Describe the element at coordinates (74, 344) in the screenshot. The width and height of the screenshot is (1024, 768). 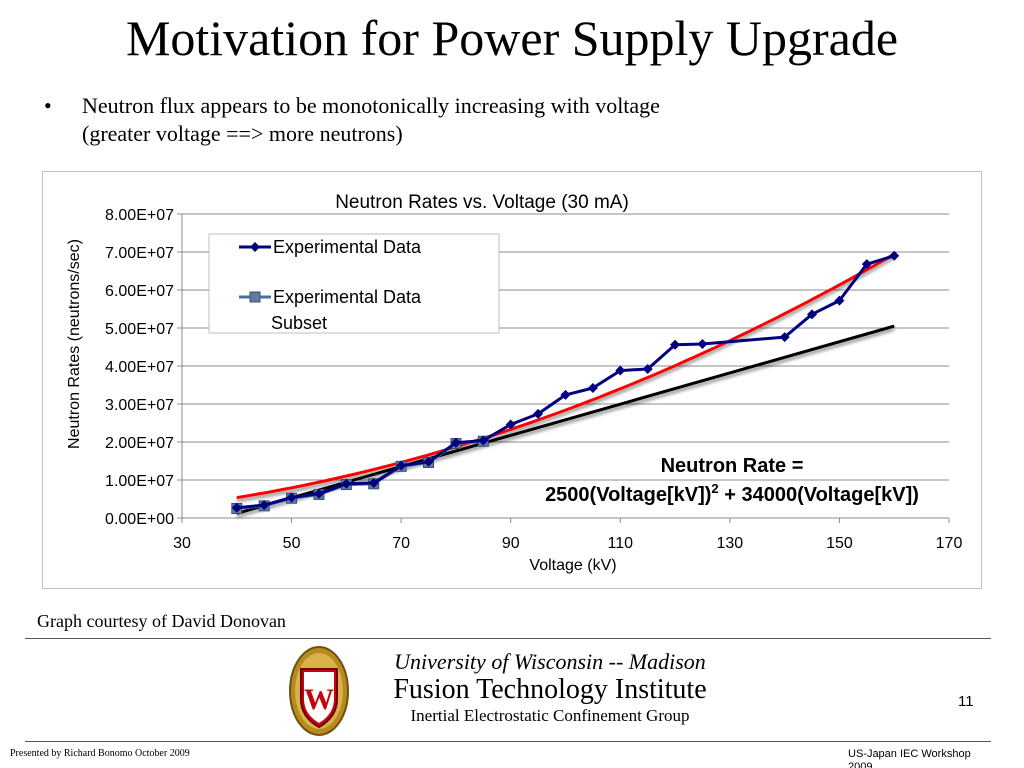
I see `y-axis-label: Neutron Rates (neutrons/sec)` at that location.